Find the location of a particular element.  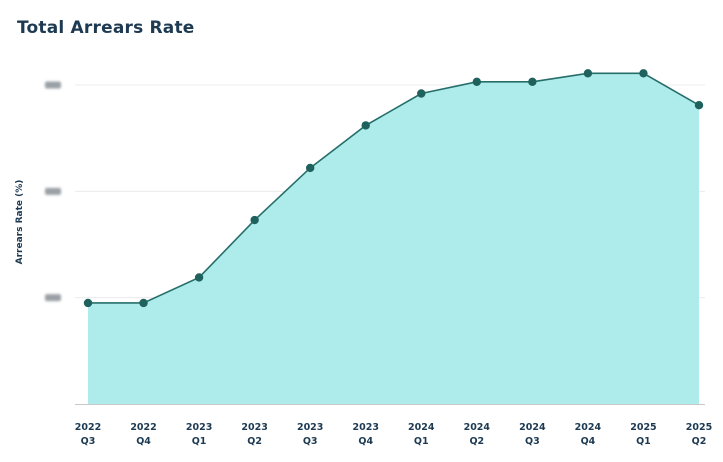

x-tick-label-0: 2022 Q3 is located at coordinates (88, 434).